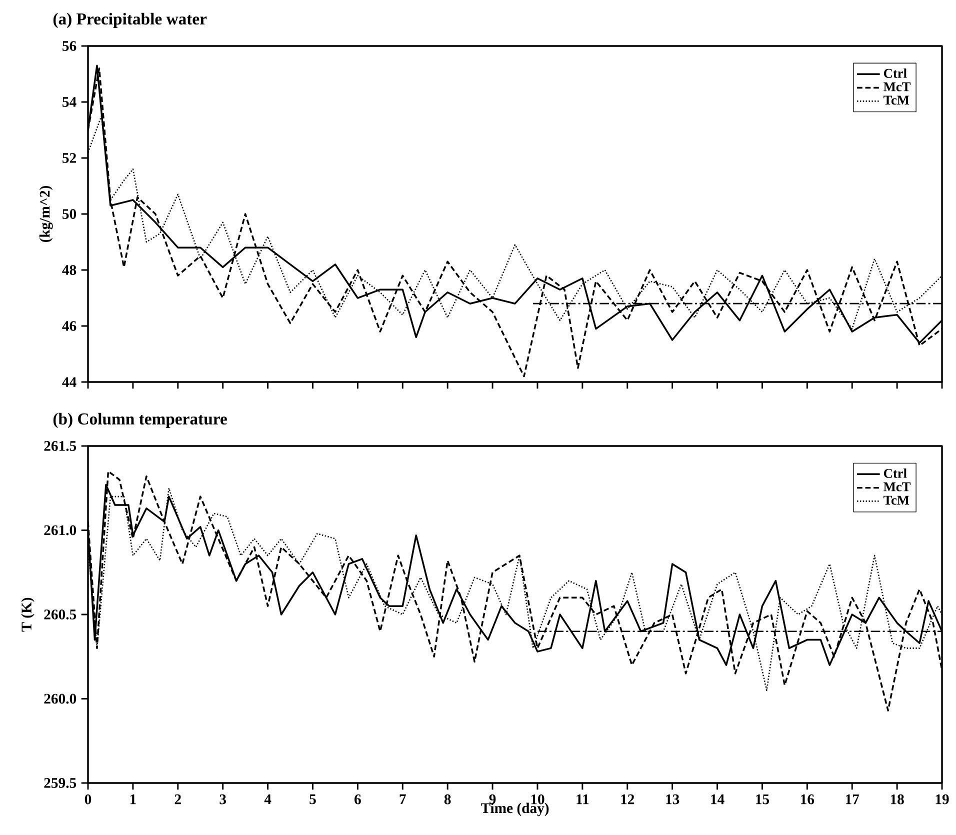  I want to click on x-tick-label: 2, so click(177, 799).